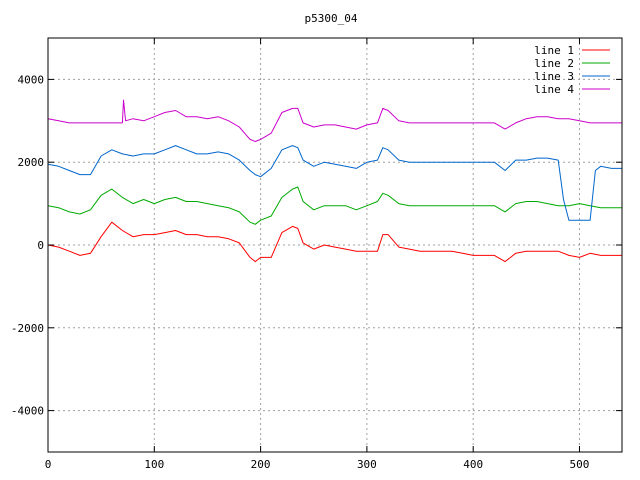 The width and height of the screenshot is (640, 480). What do you see at coordinates (473, 464) in the screenshot?
I see `x-tick-label: 400` at bounding box center [473, 464].